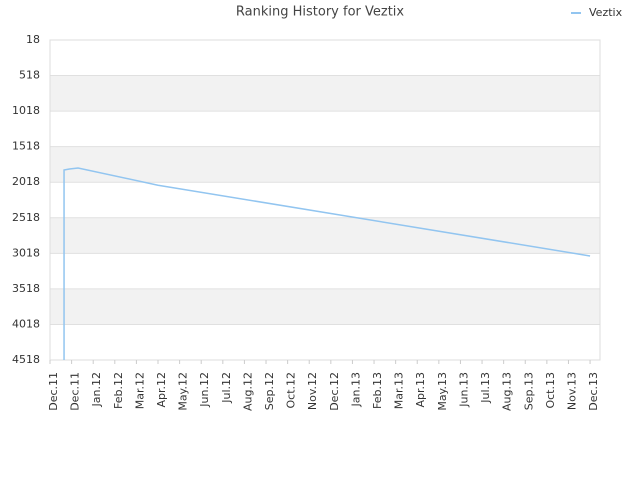 The image size is (640, 484). What do you see at coordinates (118, 390) in the screenshot?
I see `x-tick-label: Feb.12` at bounding box center [118, 390].